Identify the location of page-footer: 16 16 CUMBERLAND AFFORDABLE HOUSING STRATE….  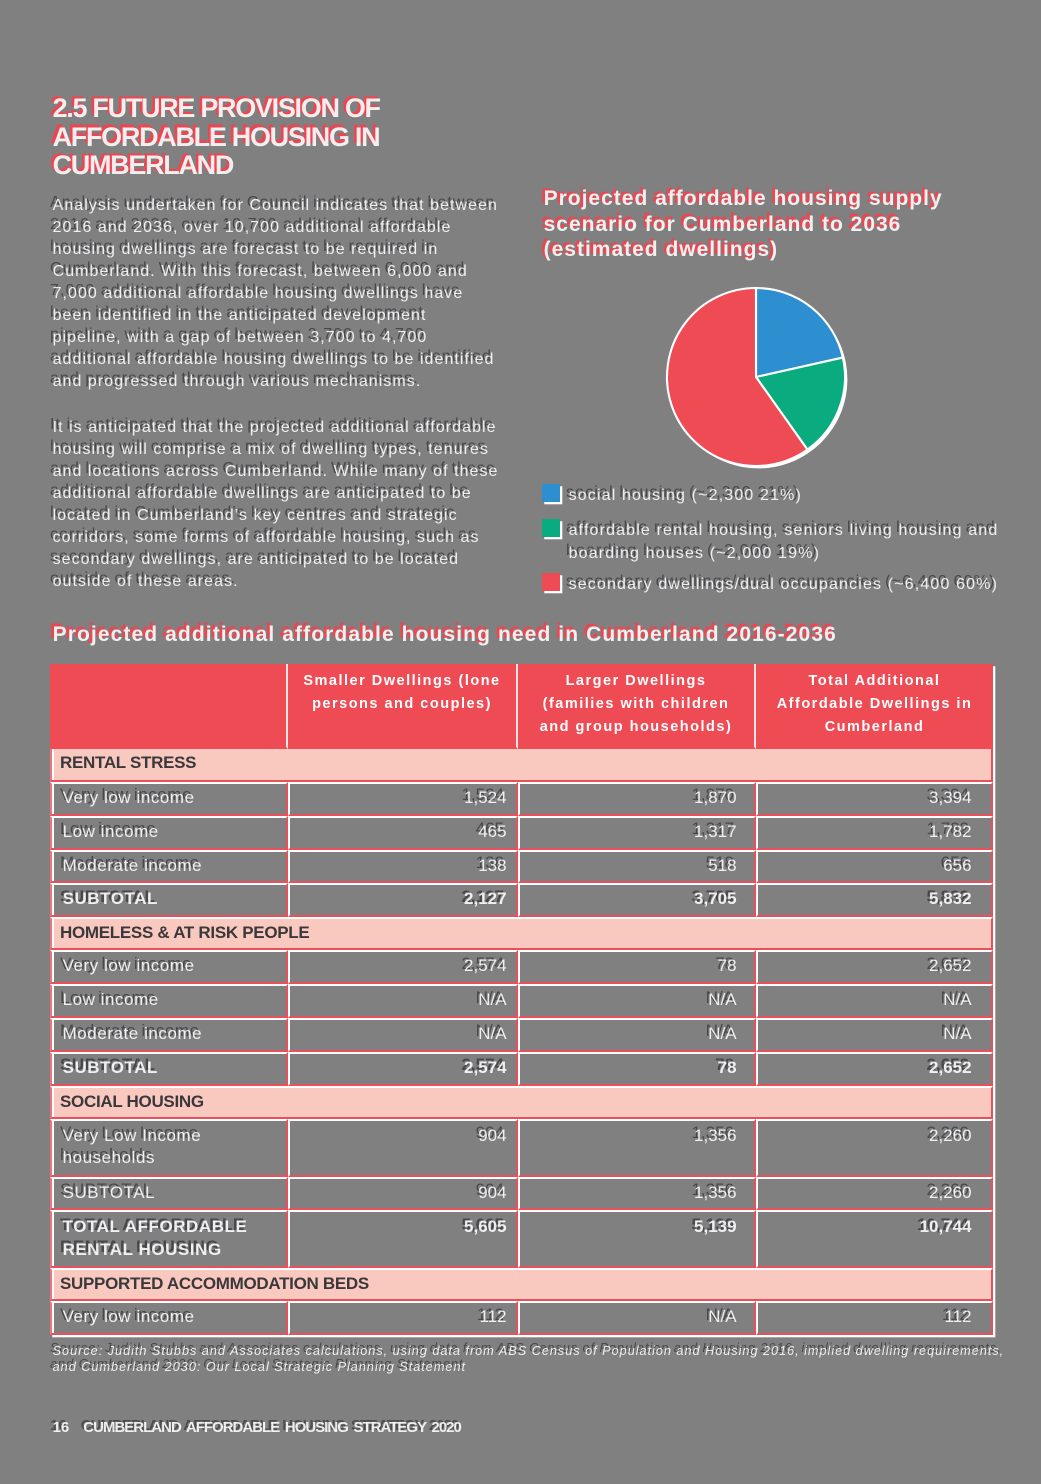
(256, 1426).